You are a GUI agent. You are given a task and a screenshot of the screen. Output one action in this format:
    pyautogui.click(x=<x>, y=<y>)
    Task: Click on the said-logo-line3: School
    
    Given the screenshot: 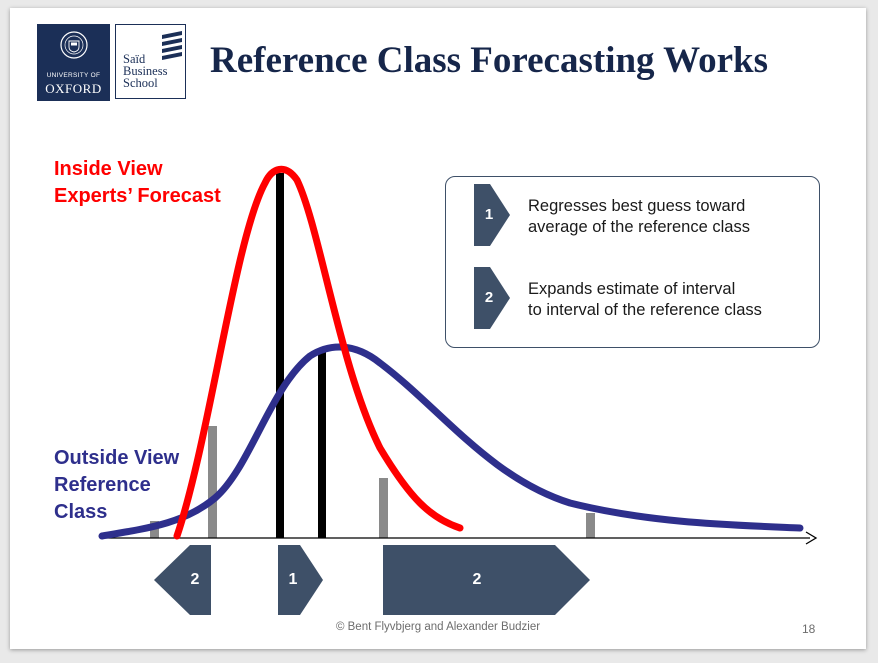 What is the action you would take?
    pyautogui.click(x=140, y=83)
    